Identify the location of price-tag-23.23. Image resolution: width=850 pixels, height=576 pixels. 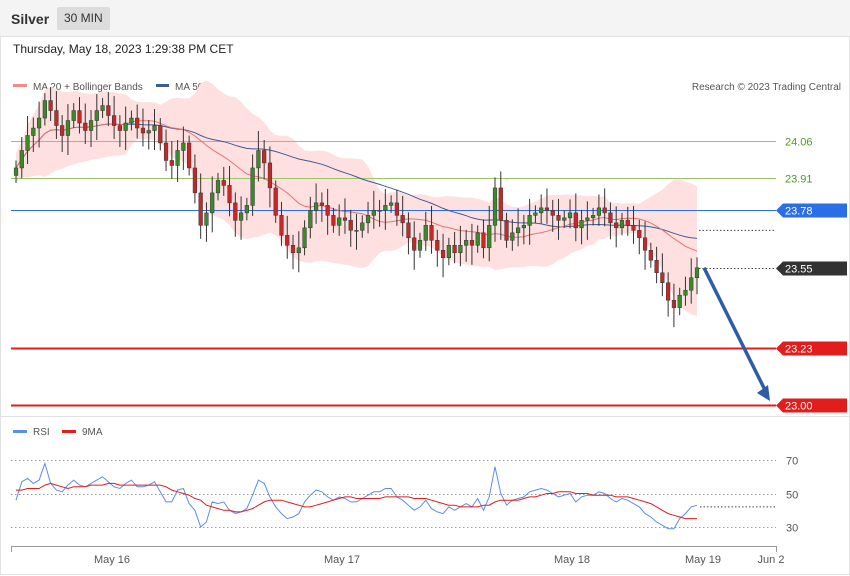
(811, 348).